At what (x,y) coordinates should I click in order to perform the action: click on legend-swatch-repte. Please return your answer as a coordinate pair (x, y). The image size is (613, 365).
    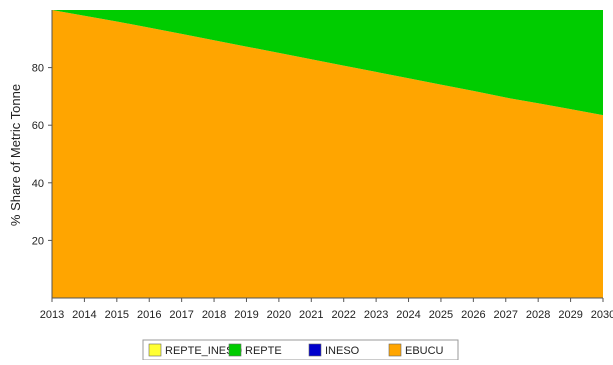
    Looking at the image, I should click on (235, 350).